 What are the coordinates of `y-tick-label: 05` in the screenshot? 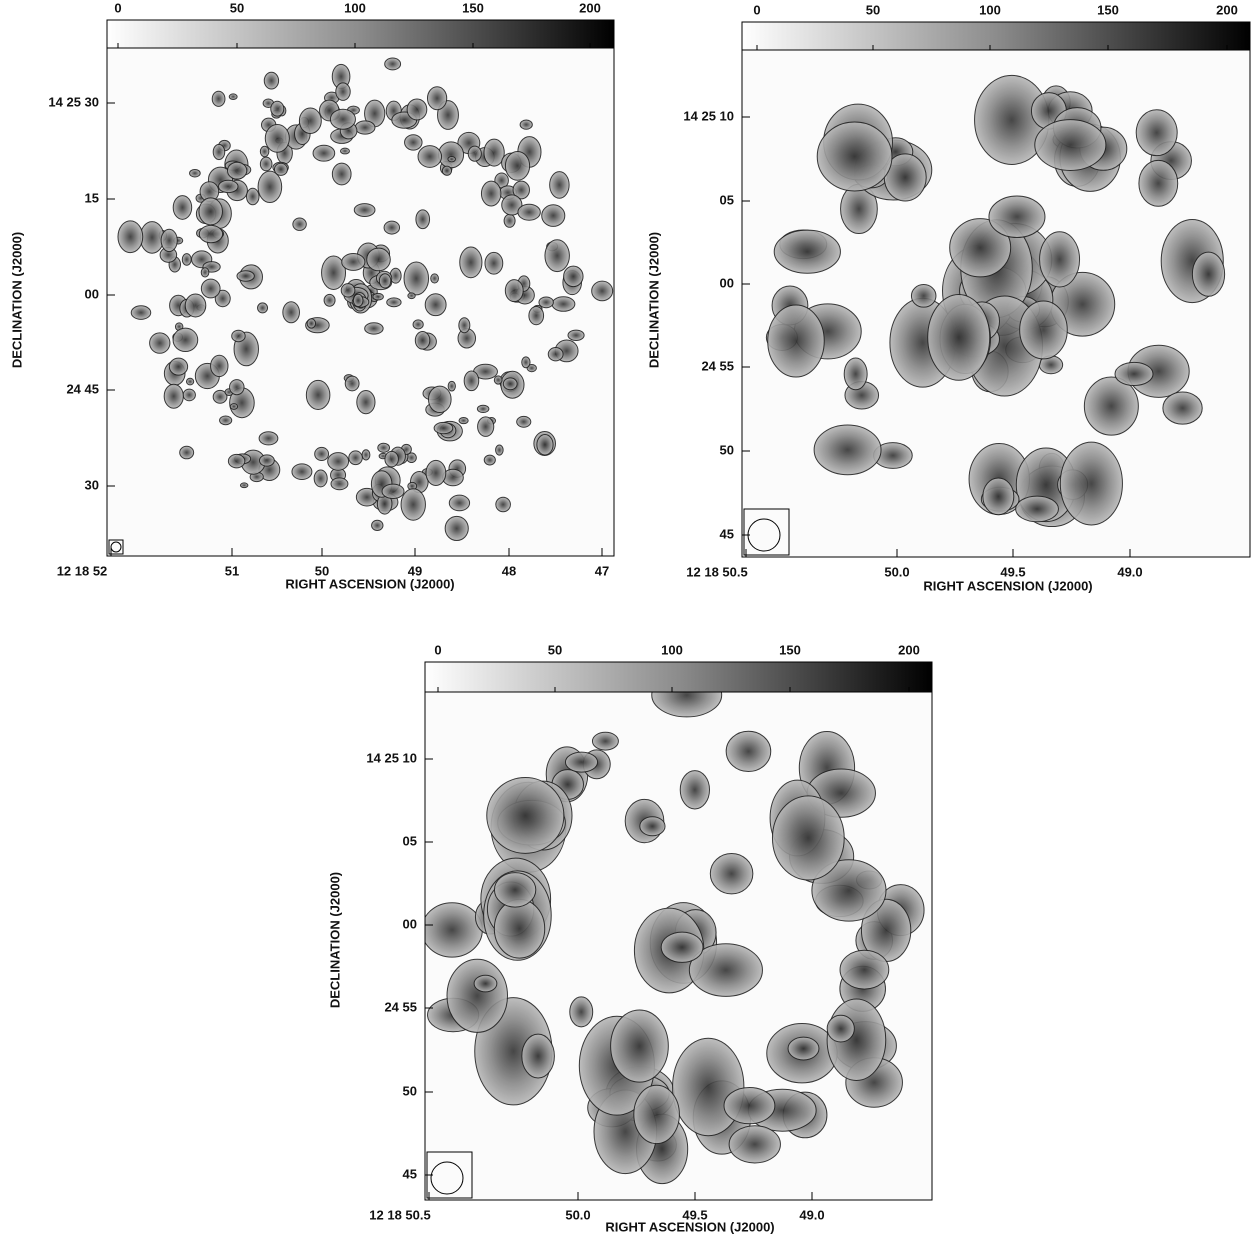 It's located at (727, 199).